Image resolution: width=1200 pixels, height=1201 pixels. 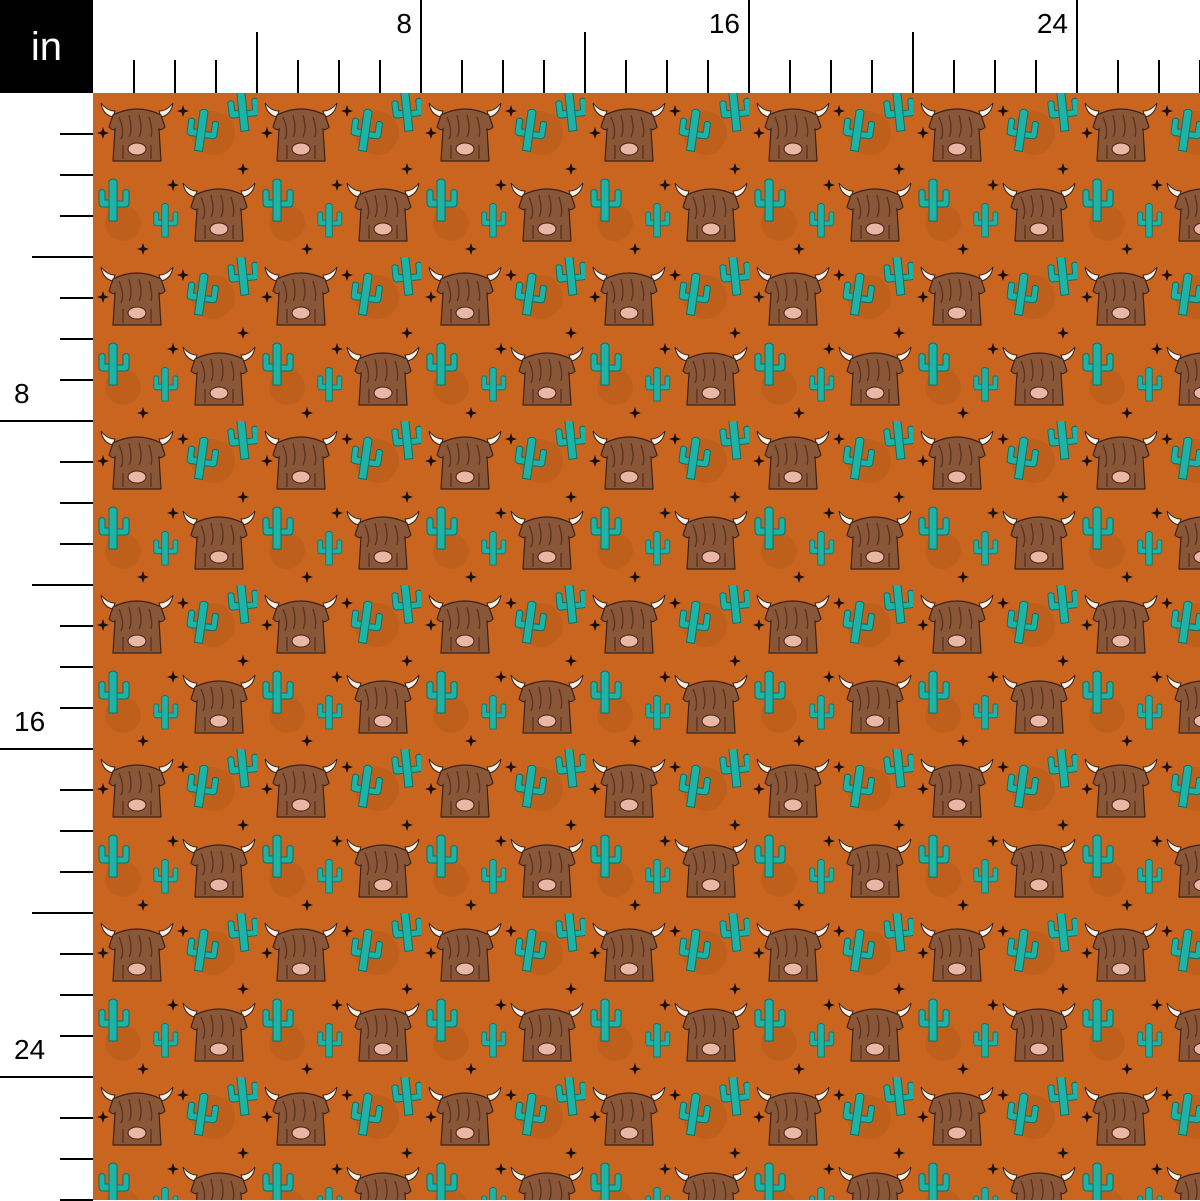 What do you see at coordinates (30, 1049) in the screenshot?
I see `left-ruler-label: 24` at bounding box center [30, 1049].